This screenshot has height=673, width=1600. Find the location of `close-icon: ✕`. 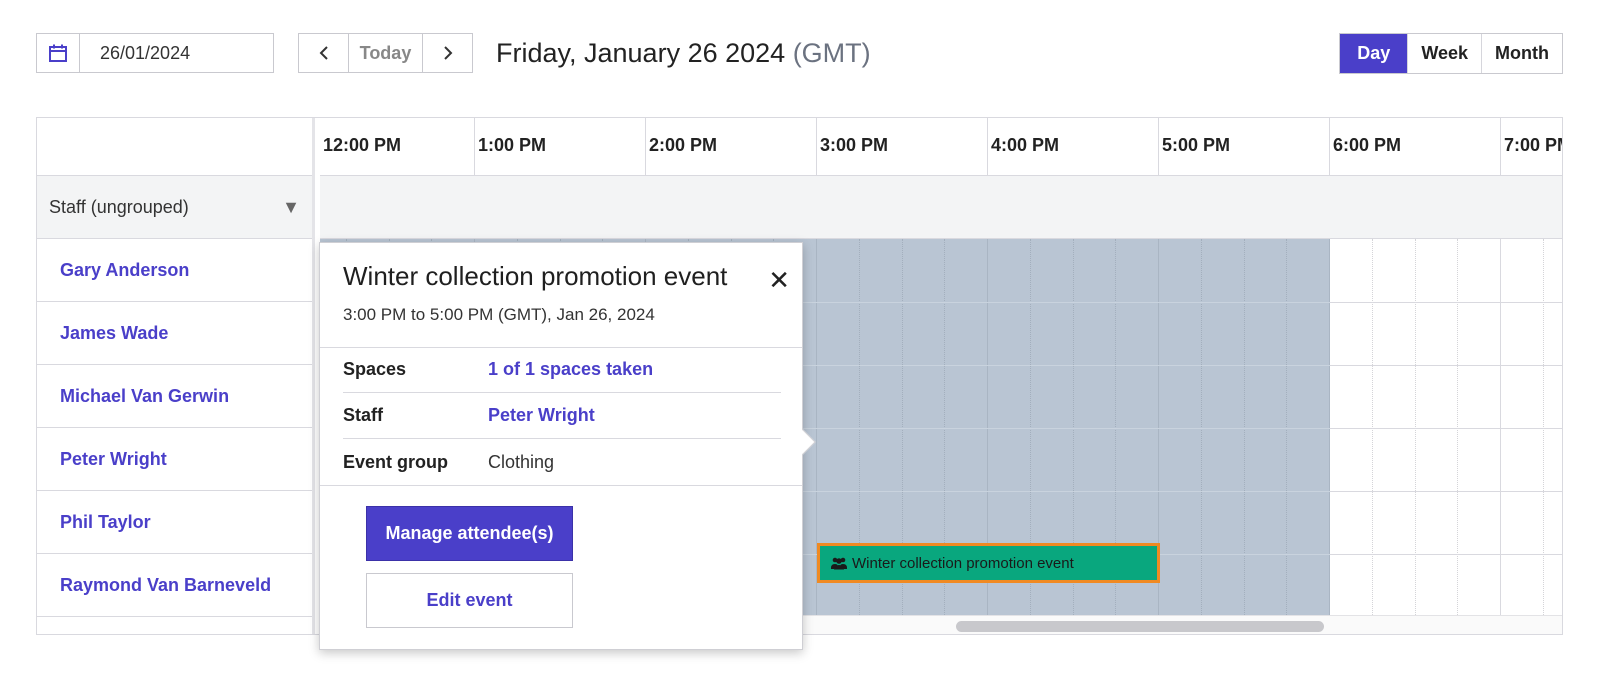

close-icon: ✕ is located at coordinates (779, 280).